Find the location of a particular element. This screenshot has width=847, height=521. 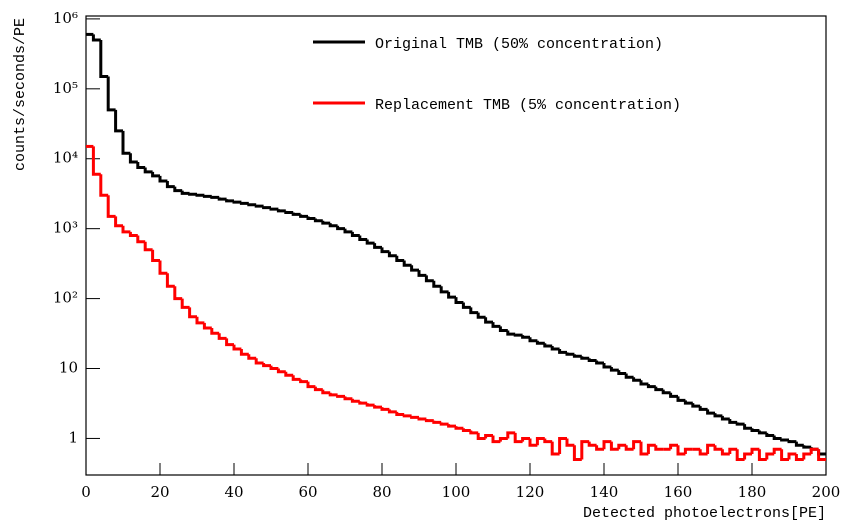

x-tick-label: 80 is located at coordinates (381, 492).